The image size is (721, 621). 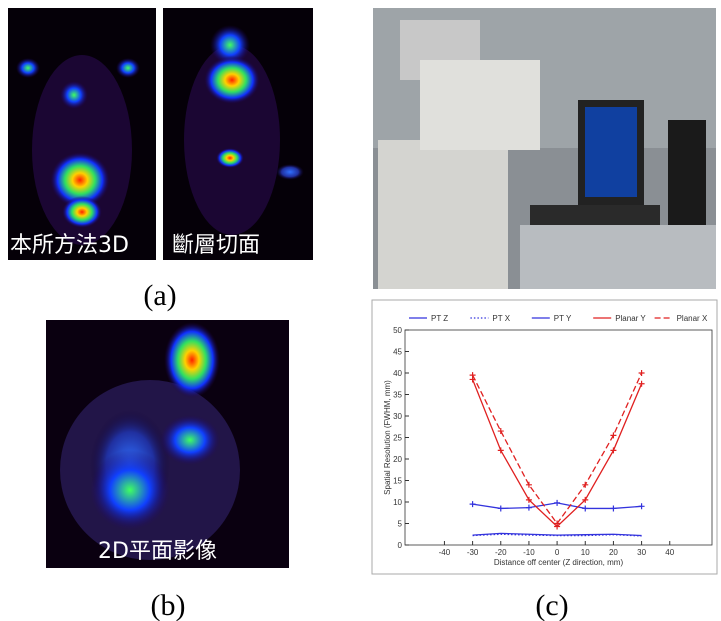 What do you see at coordinates (557, 534) in the screenshot?
I see `series-line` at bounding box center [557, 534].